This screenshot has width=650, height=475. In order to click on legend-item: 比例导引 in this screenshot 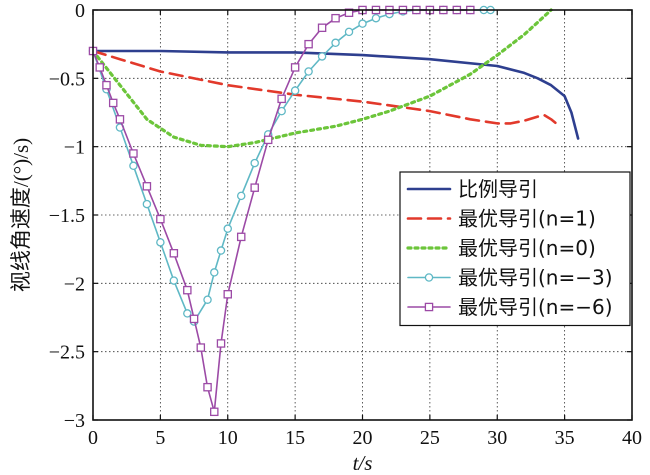, I will do `click(472, 189)`.